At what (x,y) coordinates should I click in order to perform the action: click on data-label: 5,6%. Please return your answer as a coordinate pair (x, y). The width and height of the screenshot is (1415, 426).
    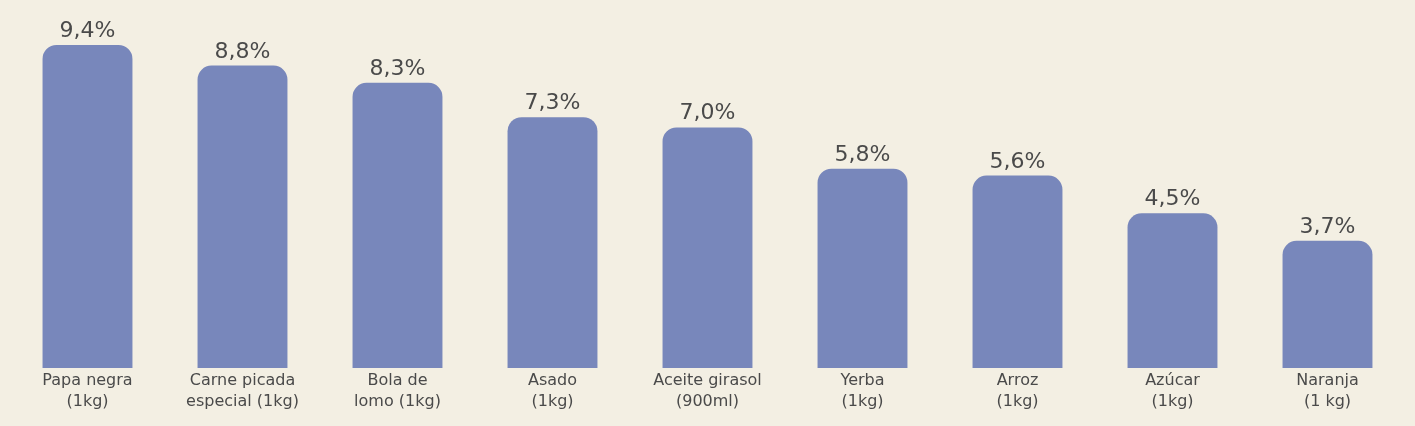
    Looking at the image, I should click on (1017, 160).